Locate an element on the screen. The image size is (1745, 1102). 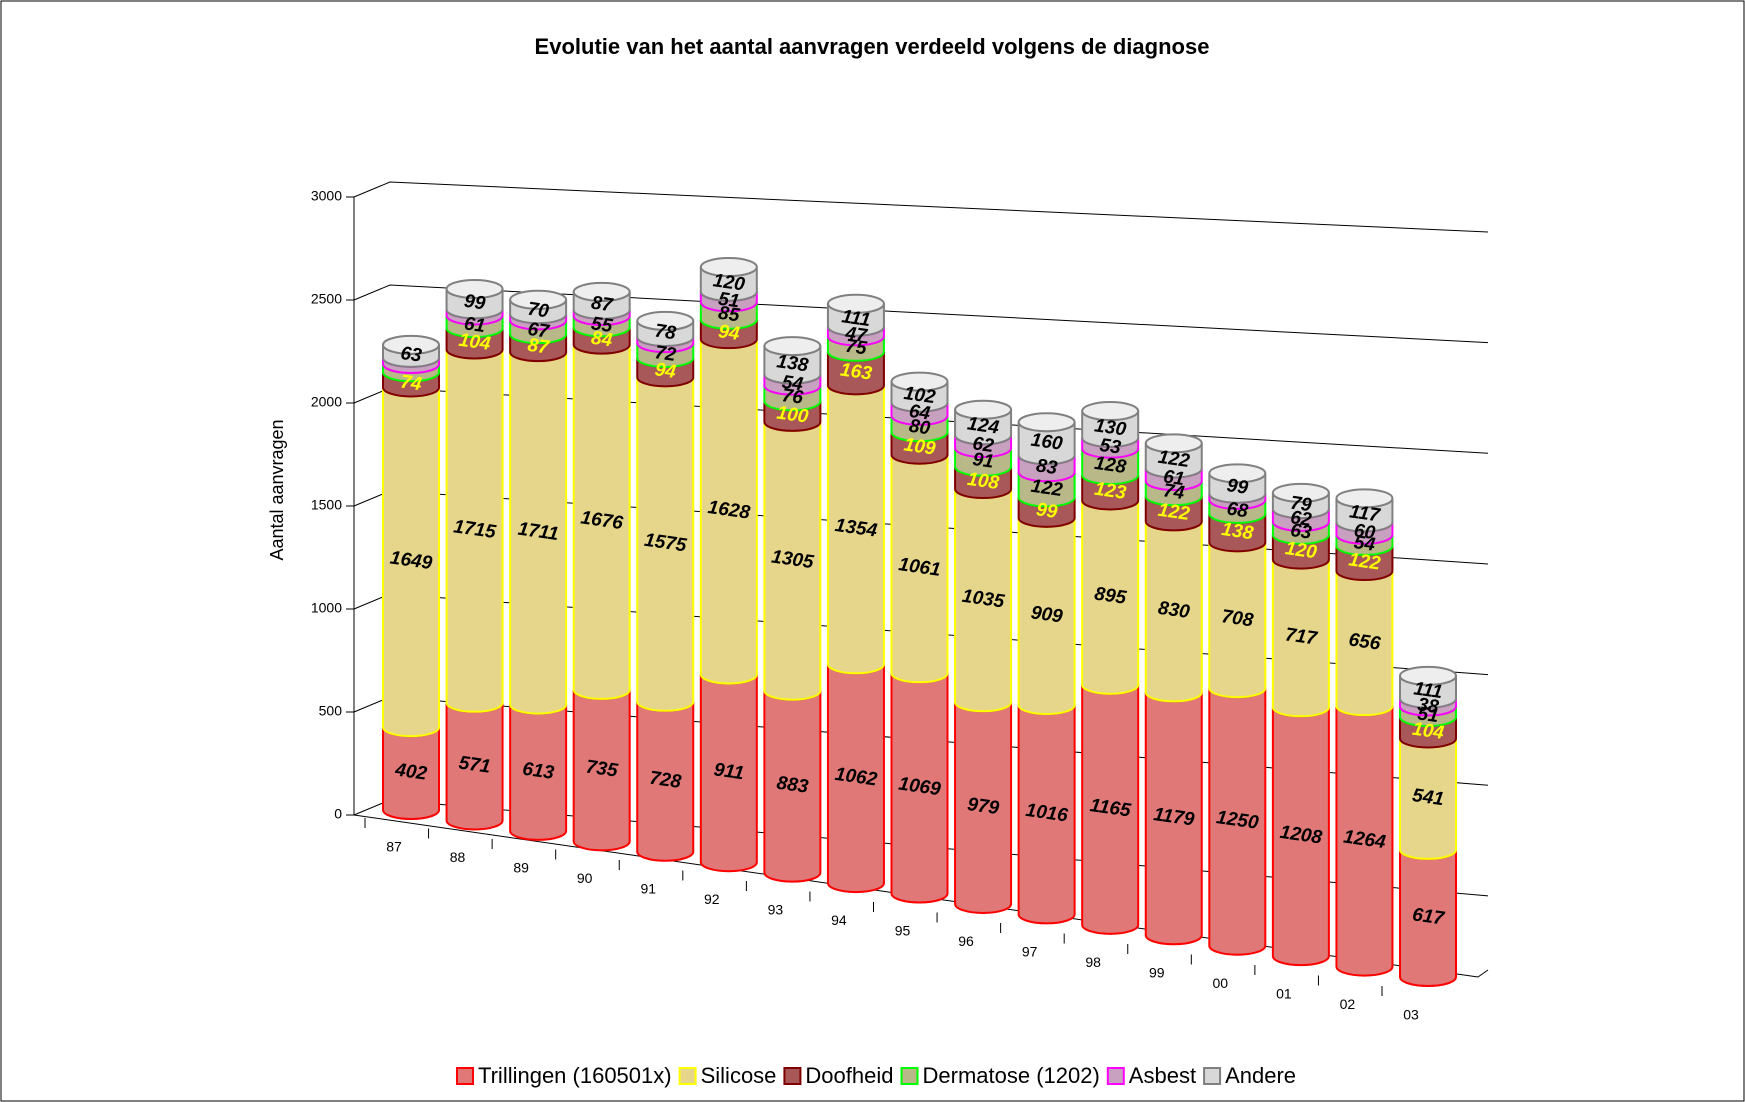
data-label: 163 is located at coordinates (856, 371).